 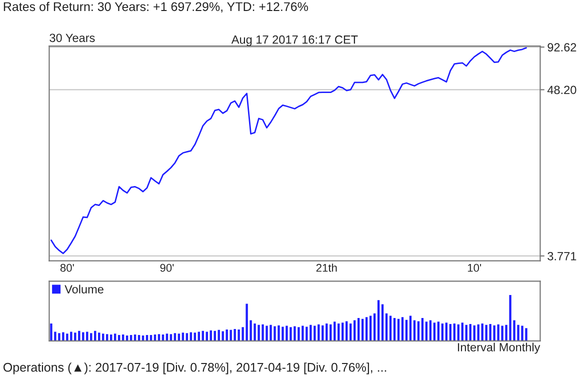 What do you see at coordinates (562, 256) in the screenshot?
I see `y-tick-label: 3.771` at bounding box center [562, 256].